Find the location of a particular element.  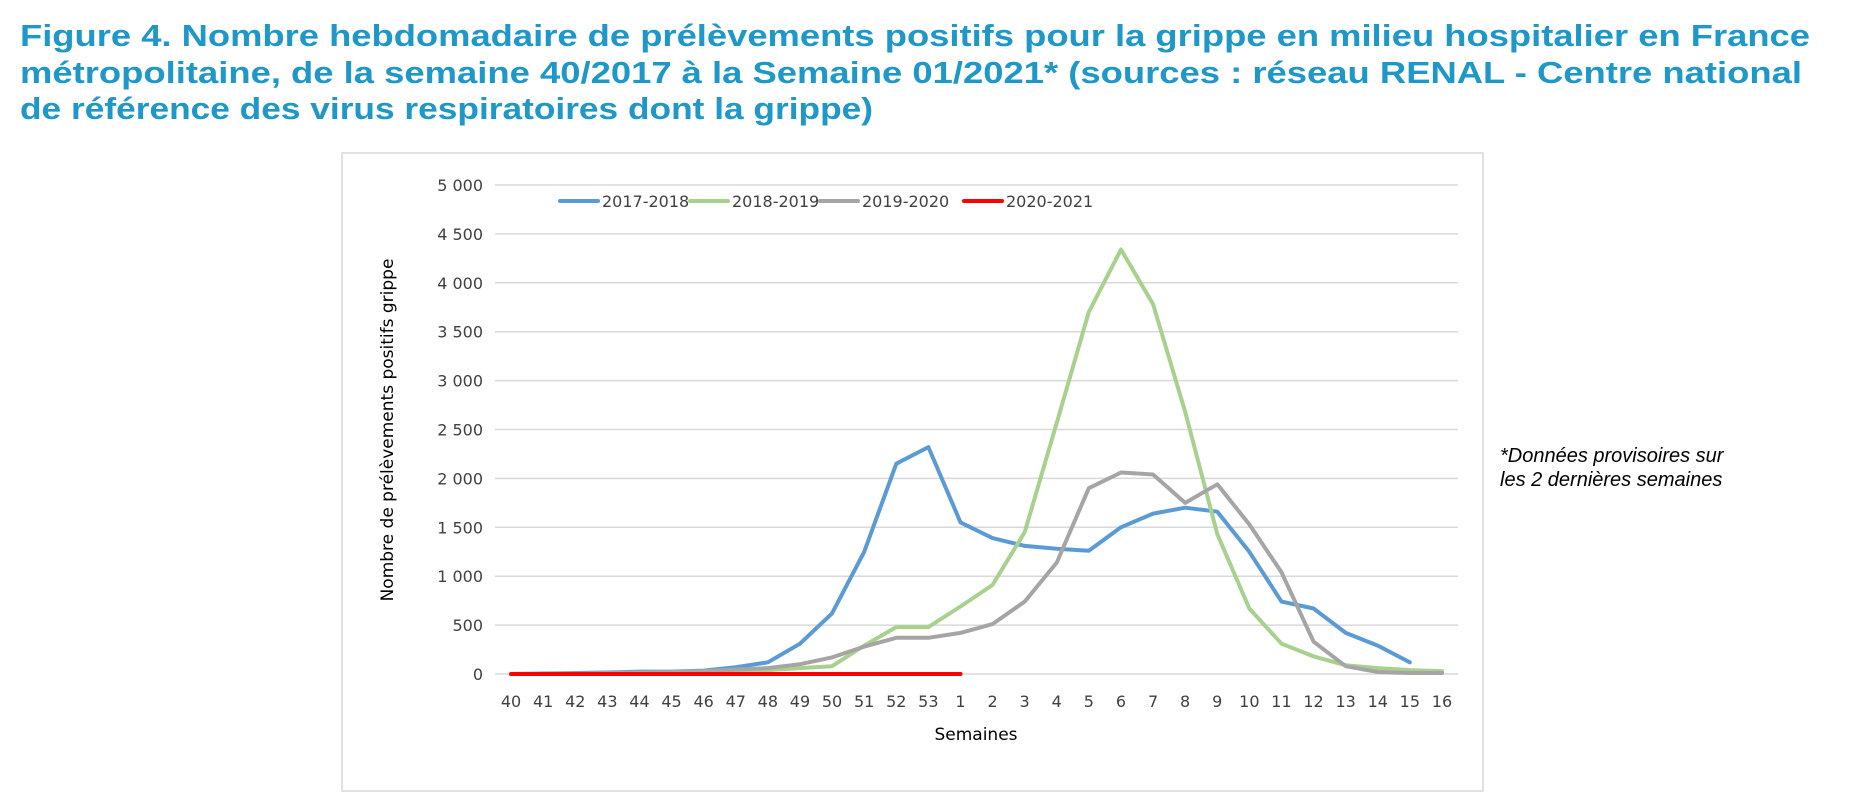

x-tick-label: 51 is located at coordinates (864, 701).